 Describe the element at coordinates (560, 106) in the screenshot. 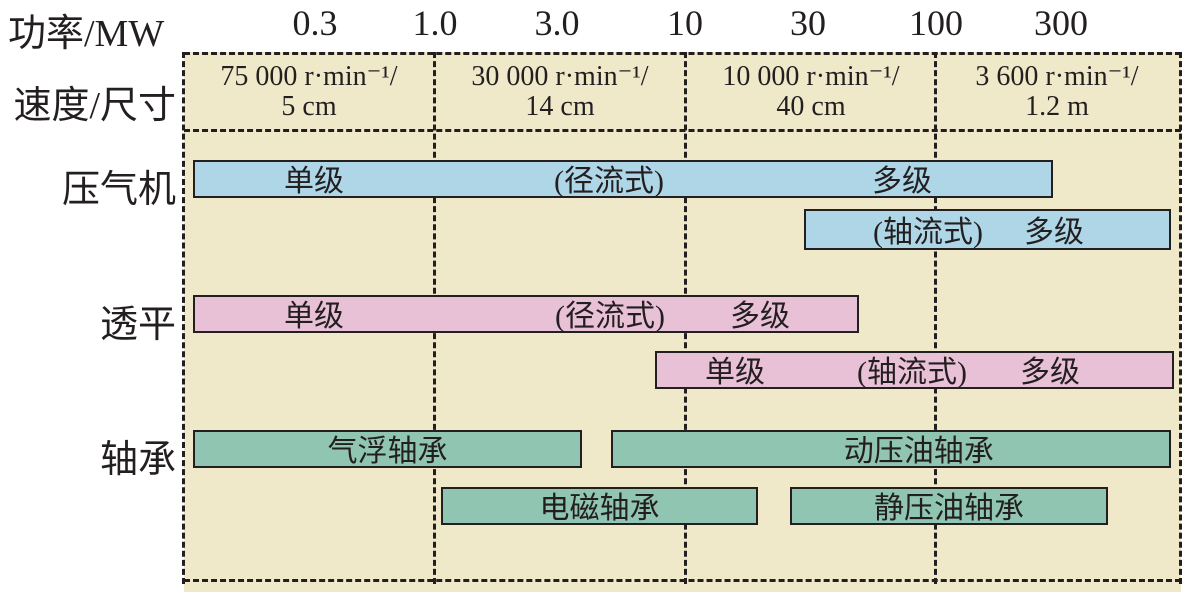

I see `size-value: 14 cm` at that location.